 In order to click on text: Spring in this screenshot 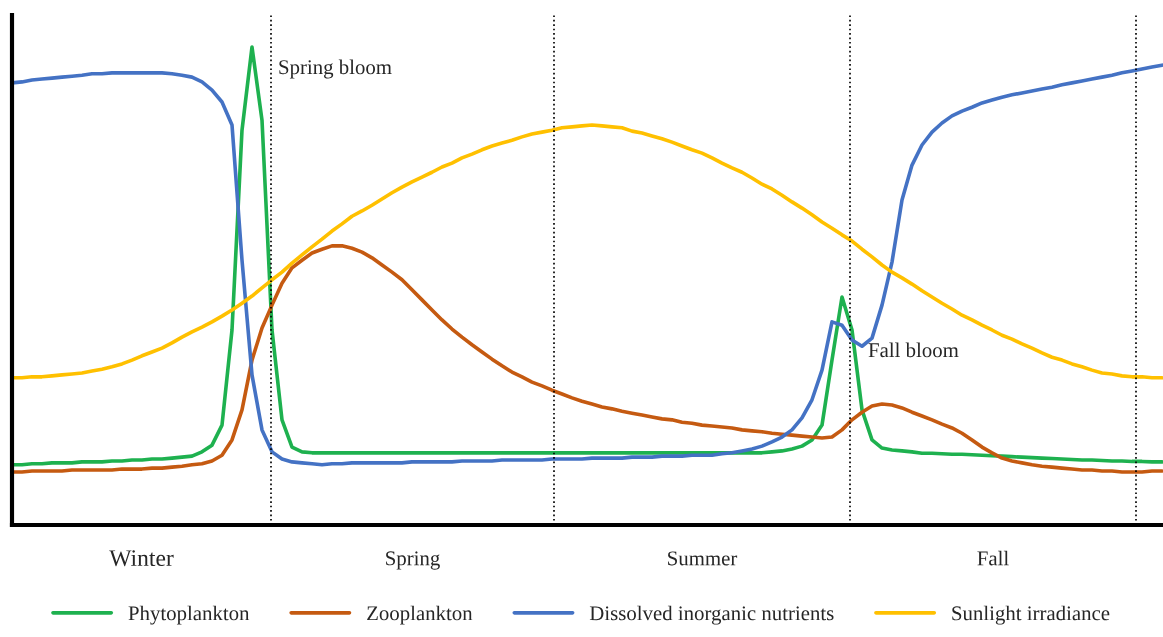, I will do `click(413, 560)`.